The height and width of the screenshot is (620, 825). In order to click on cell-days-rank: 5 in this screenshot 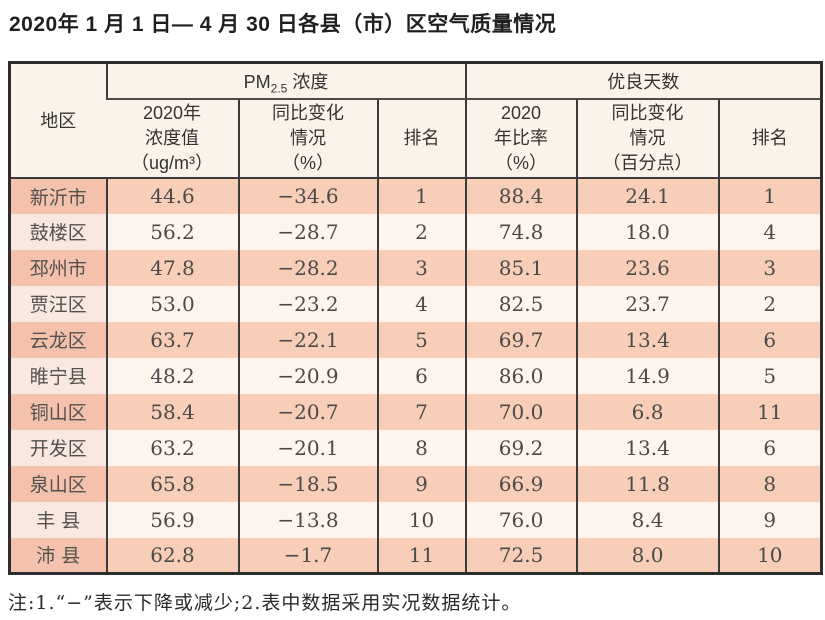, I will do `click(769, 375)`.